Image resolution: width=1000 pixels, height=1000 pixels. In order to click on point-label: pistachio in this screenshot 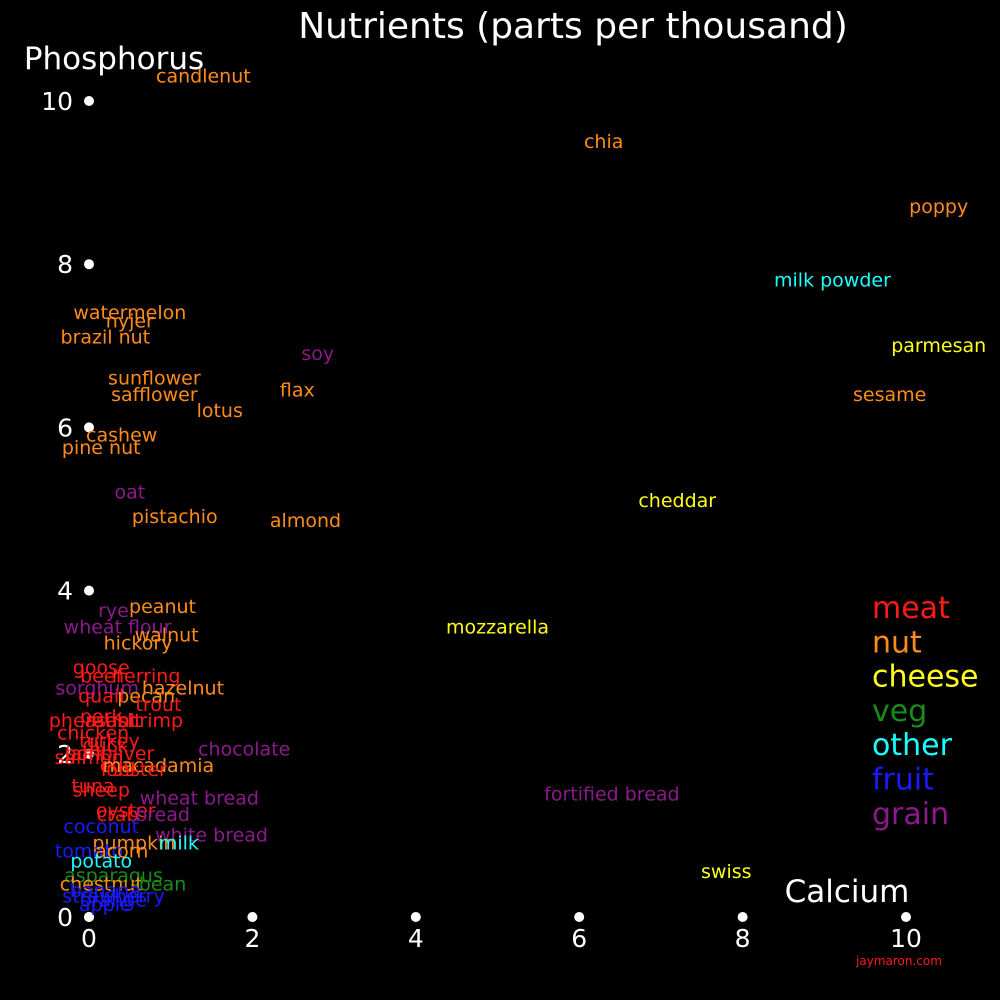, I will do `click(175, 517)`.